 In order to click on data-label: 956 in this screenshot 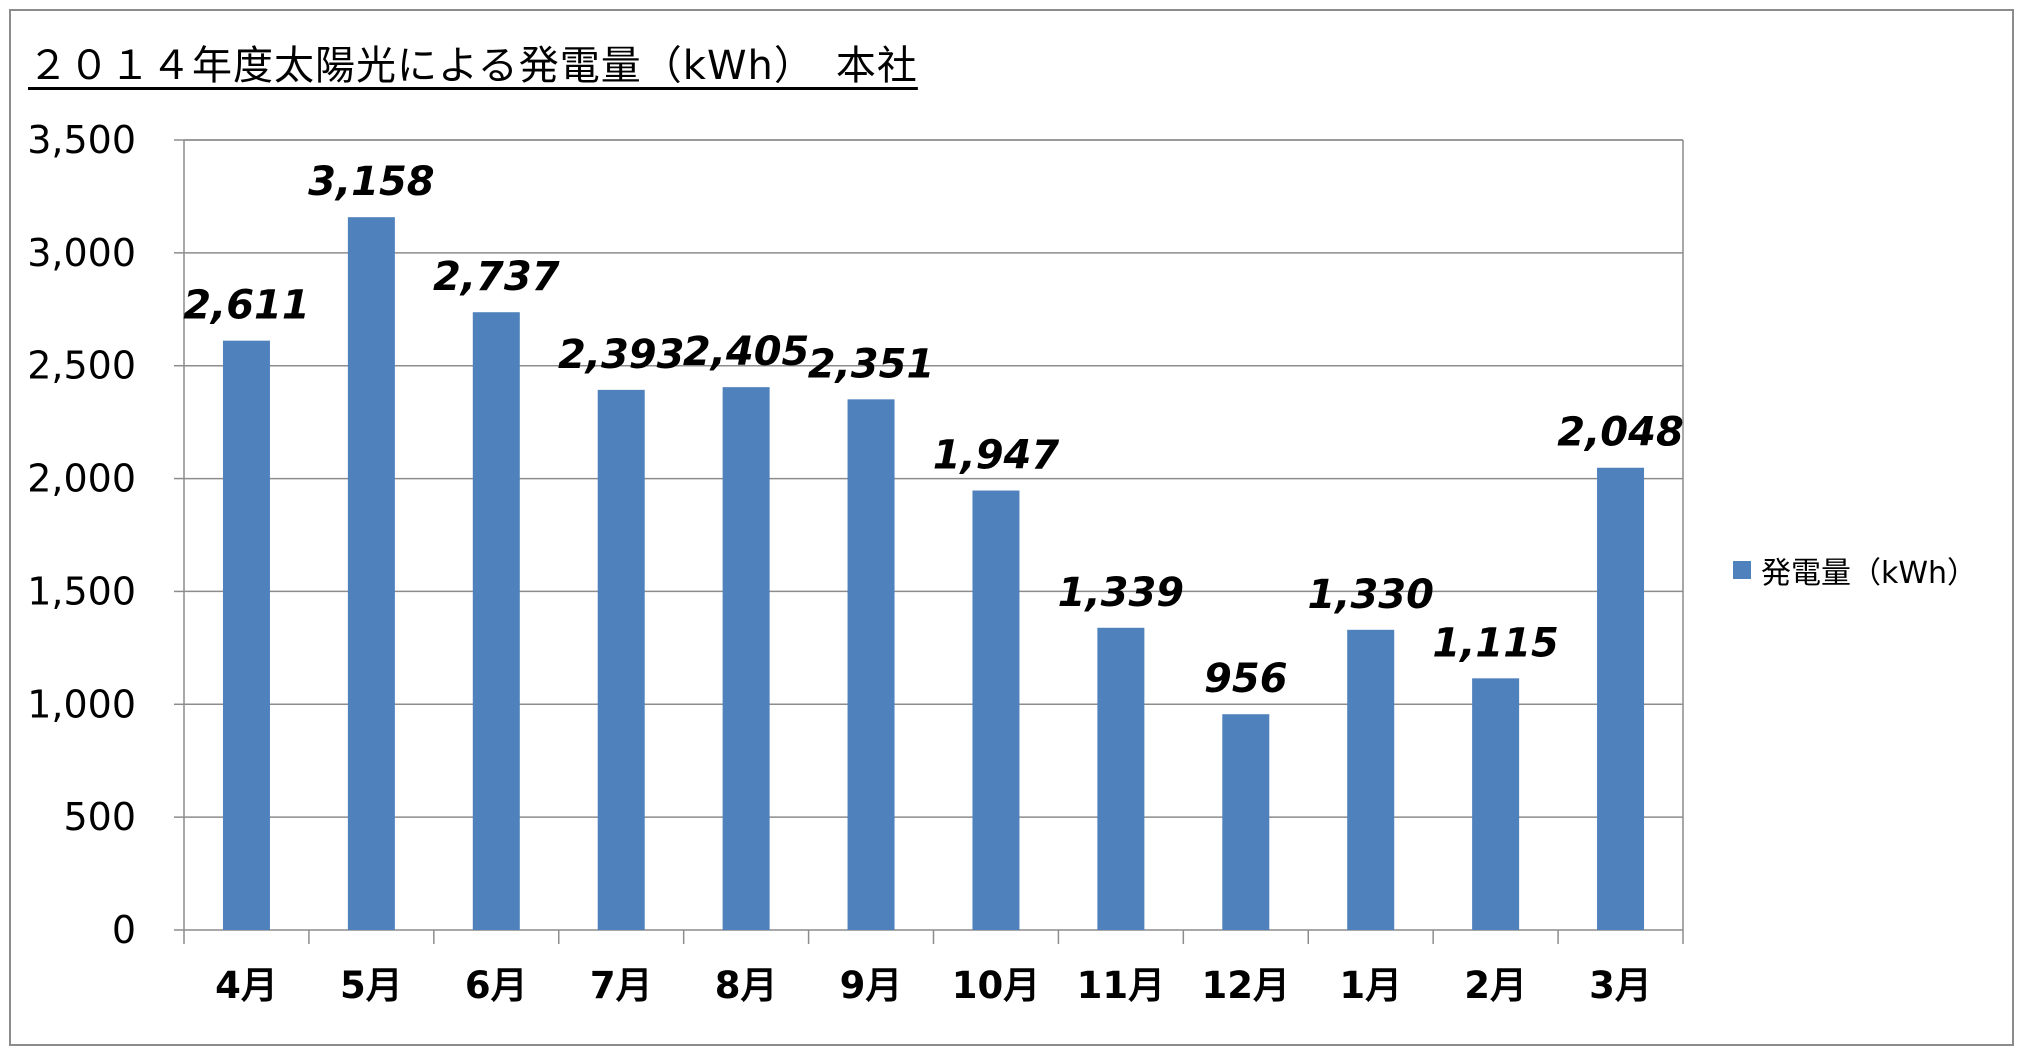, I will do `click(1246, 679)`.